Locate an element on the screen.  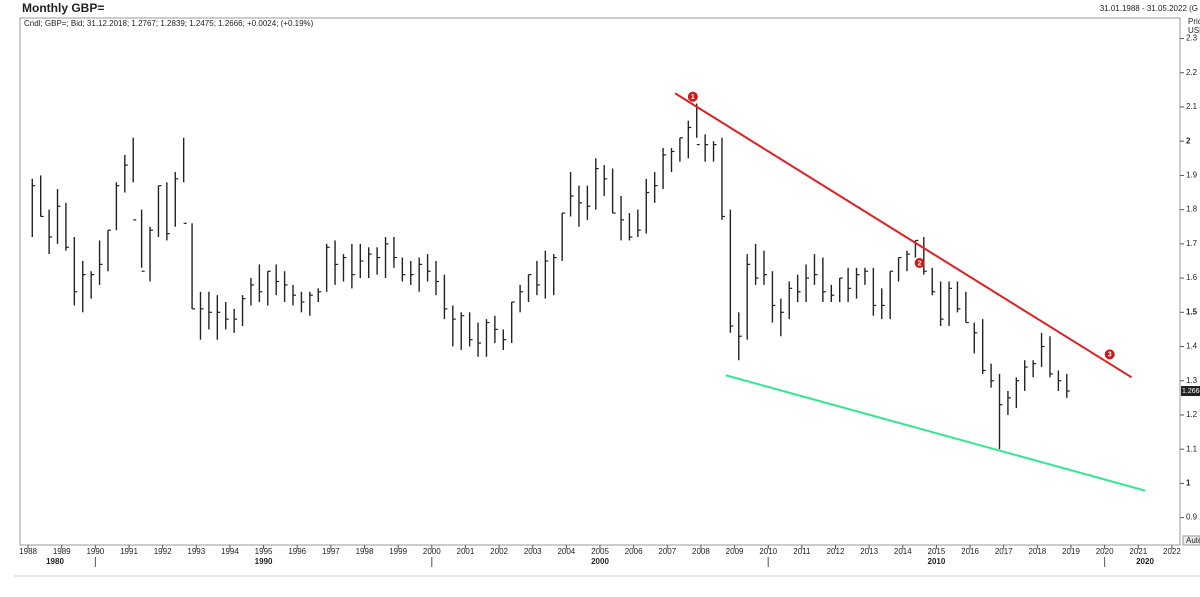
x-tick-label: 1994 is located at coordinates (230, 551).